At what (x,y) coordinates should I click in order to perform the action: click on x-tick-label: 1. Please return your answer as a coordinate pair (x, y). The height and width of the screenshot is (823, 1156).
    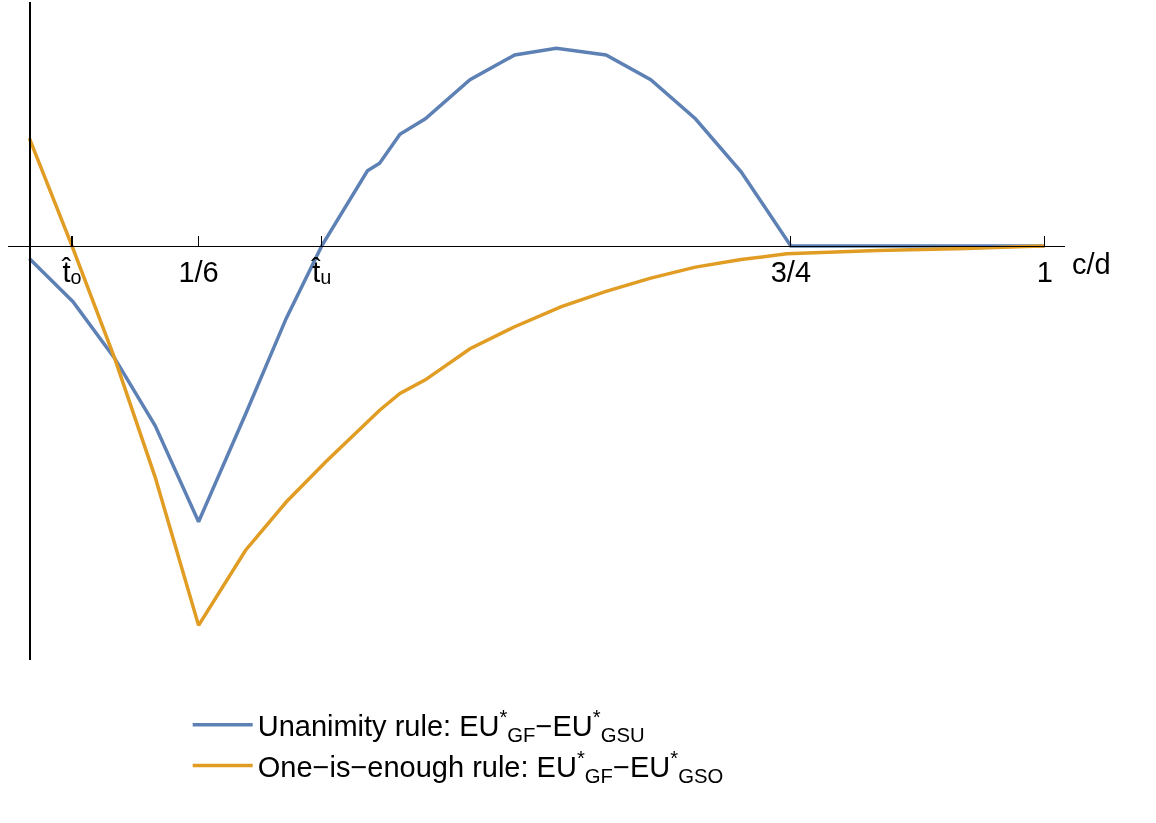
    Looking at the image, I should click on (1044, 272).